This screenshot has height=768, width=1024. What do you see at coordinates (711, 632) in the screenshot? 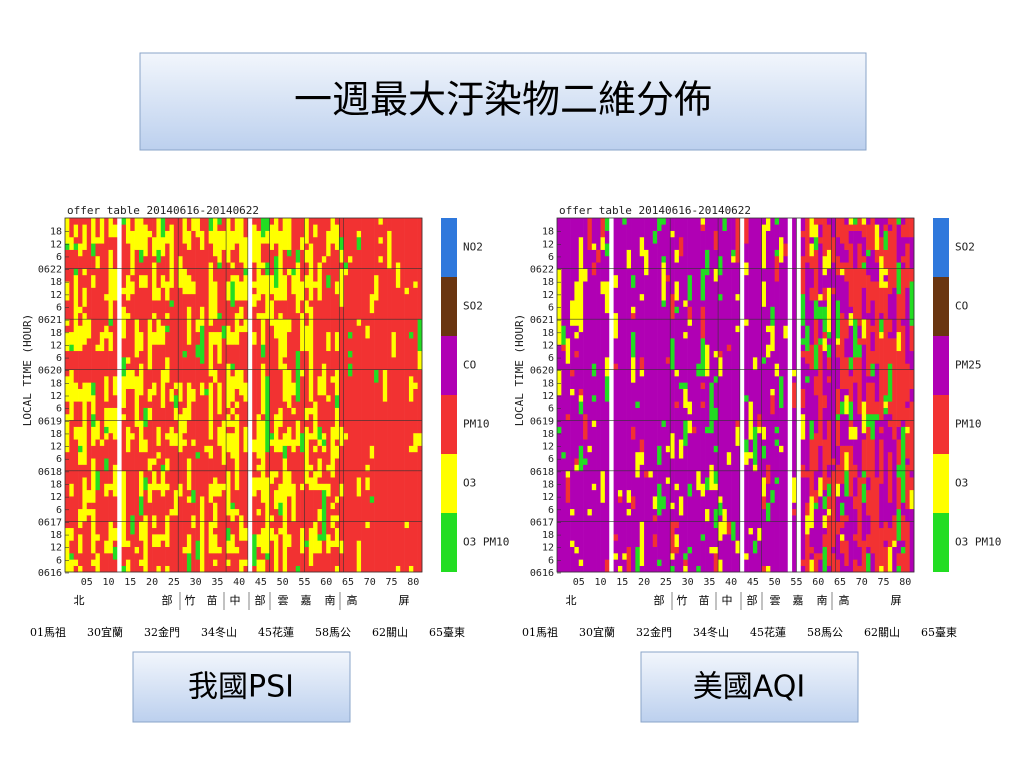
I see `station-label: 34冬山` at bounding box center [711, 632].